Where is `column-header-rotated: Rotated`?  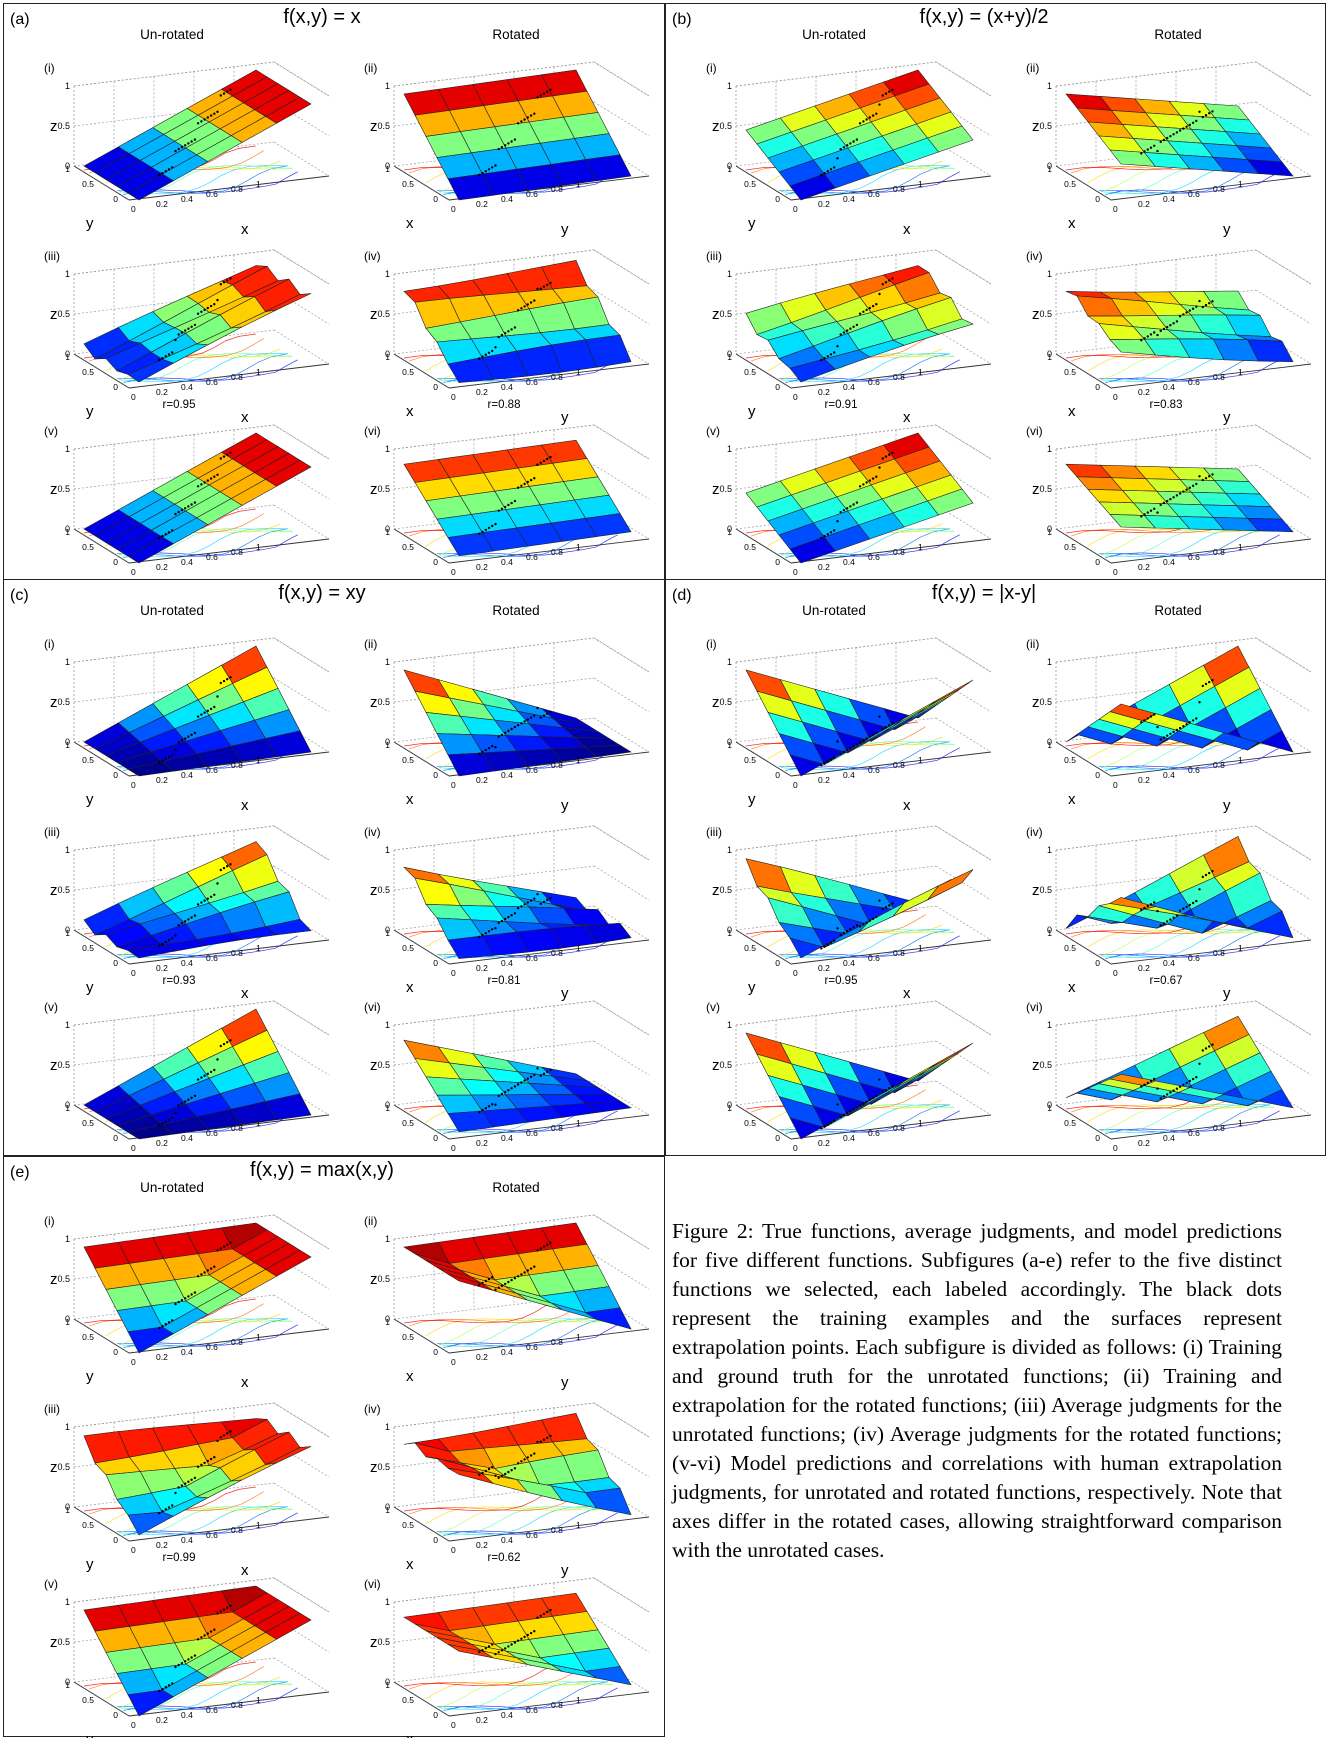
column-header-rotated: Rotated is located at coordinates (515, 610).